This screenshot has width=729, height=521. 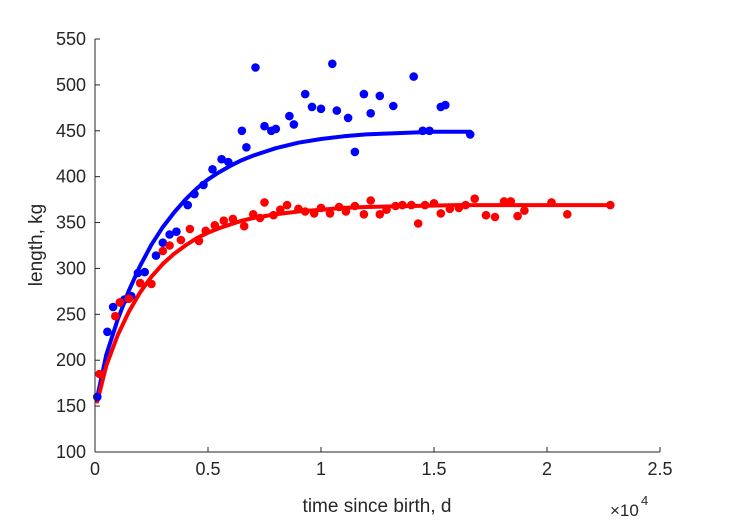 I want to click on x-axis-label: time since birth, d, so click(x=377, y=506).